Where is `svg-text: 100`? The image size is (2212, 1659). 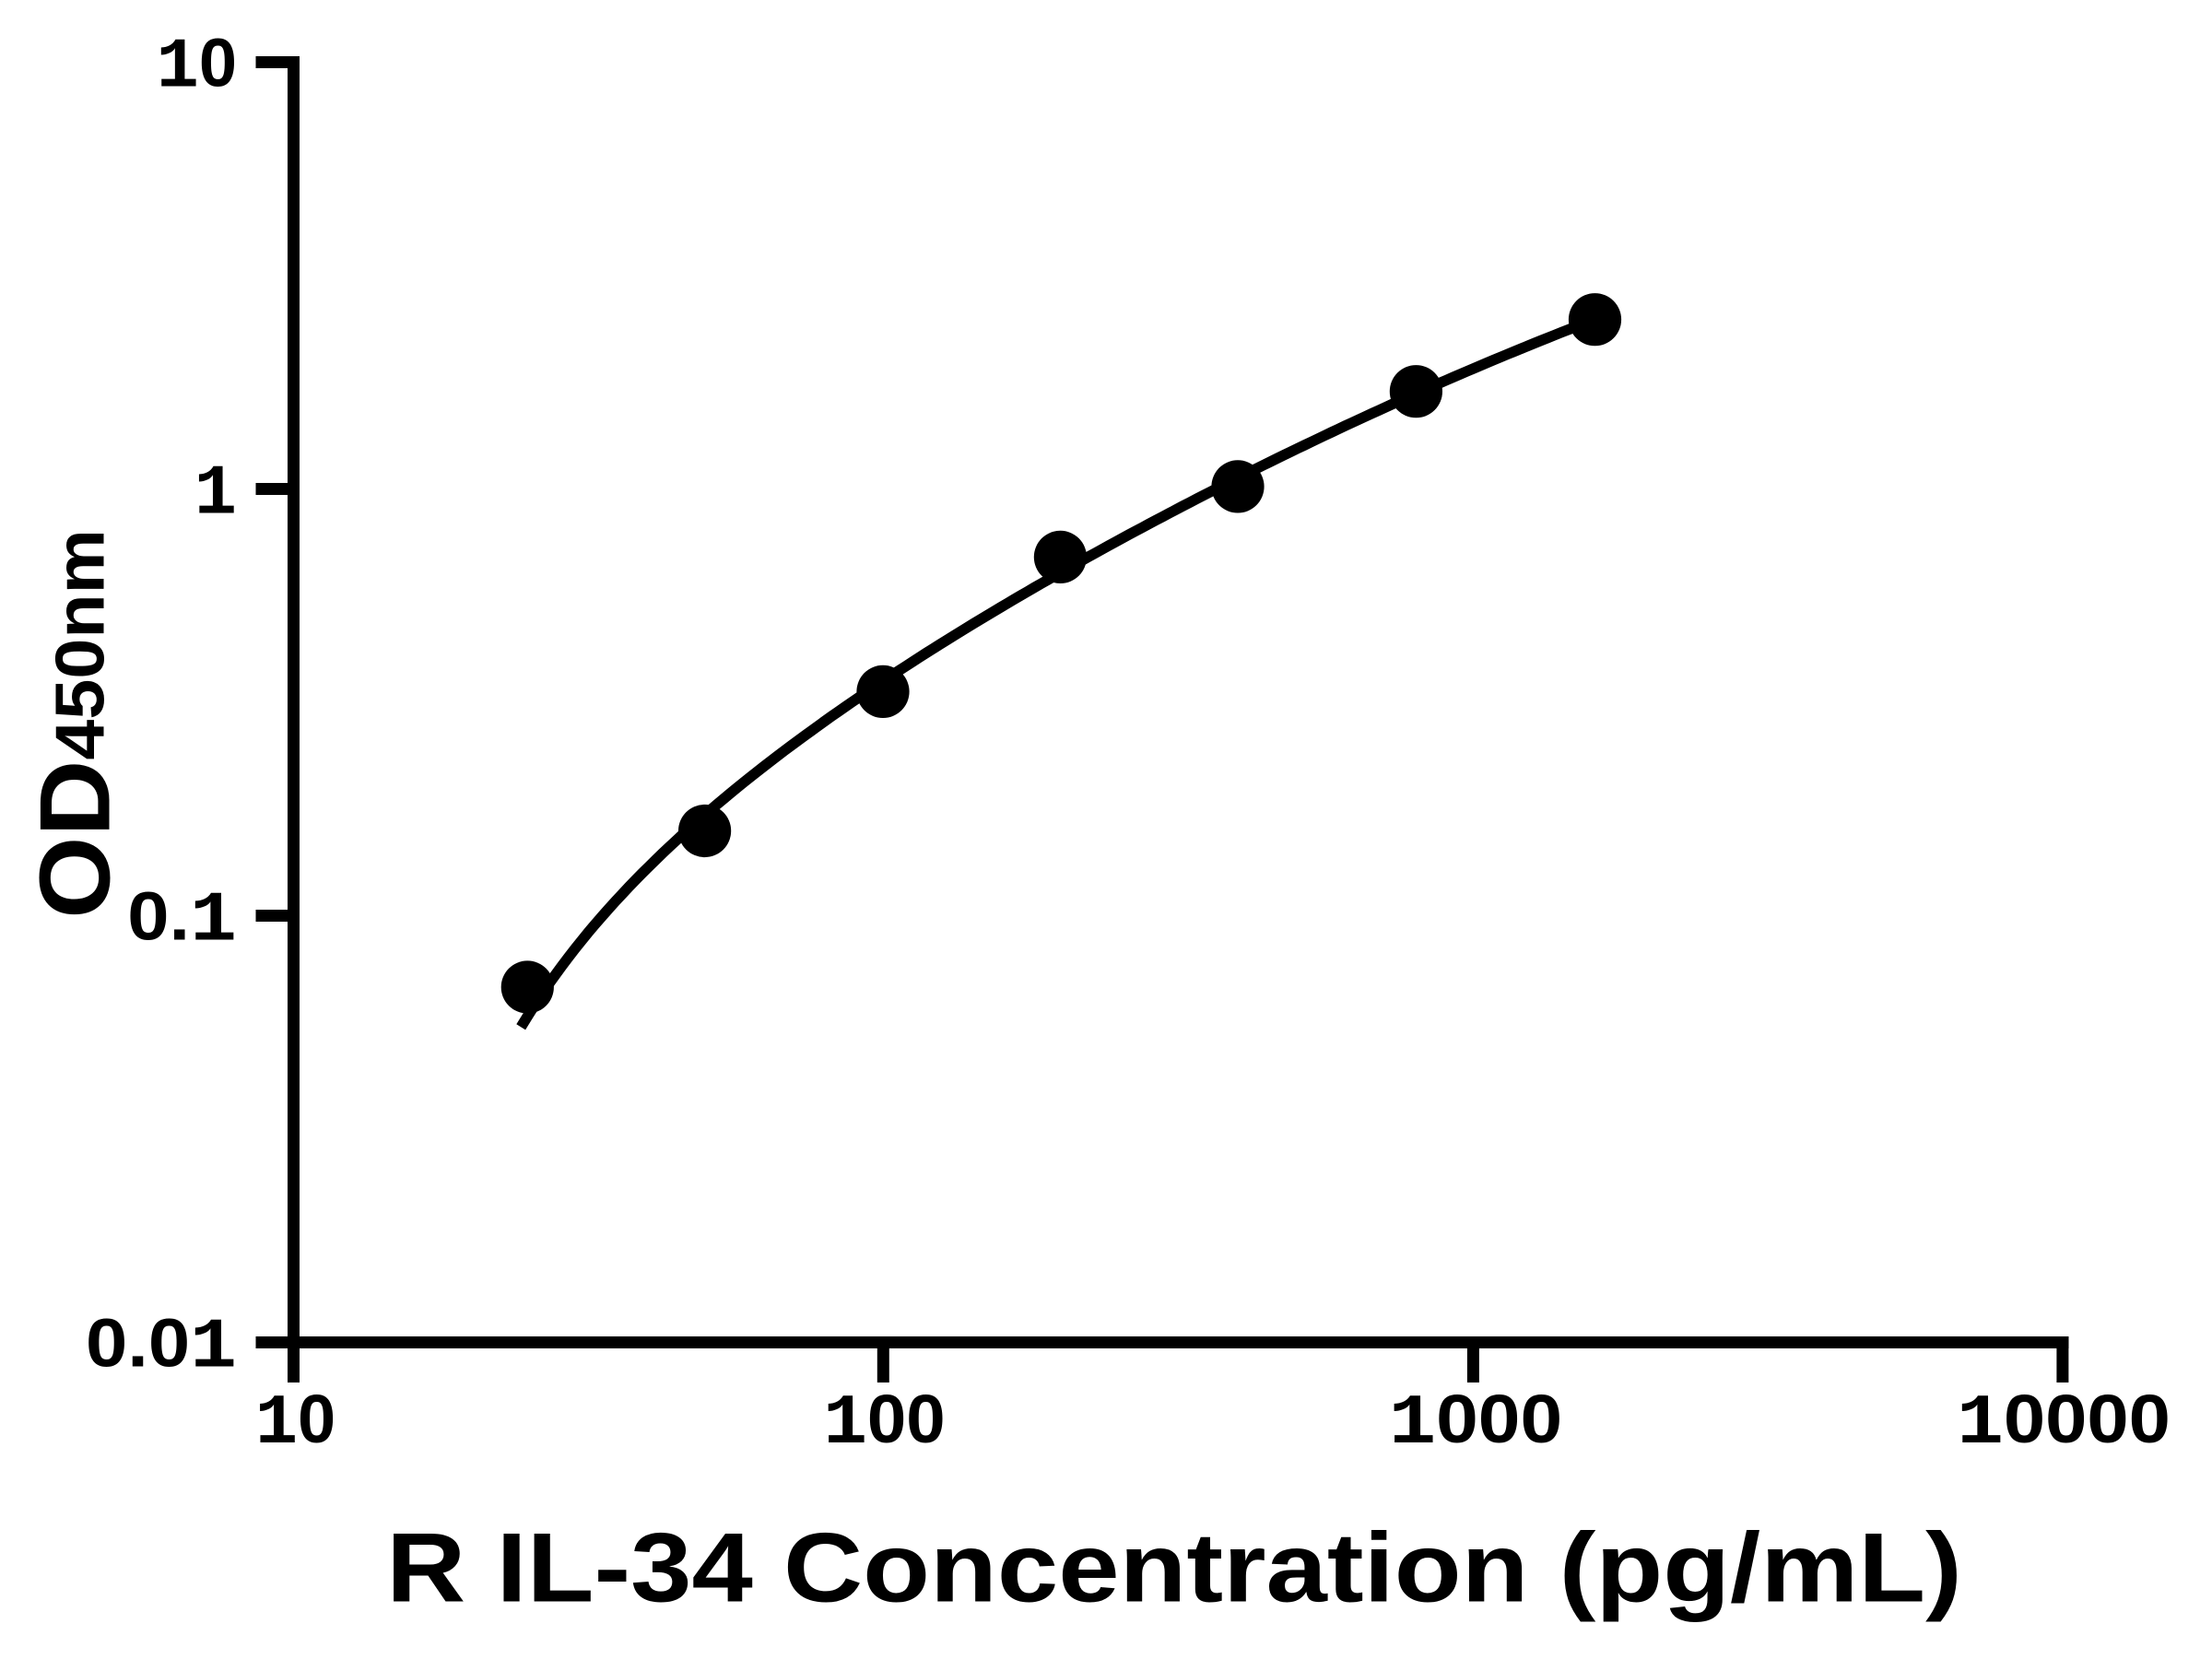 svg-text: 100 is located at coordinates (884, 1423).